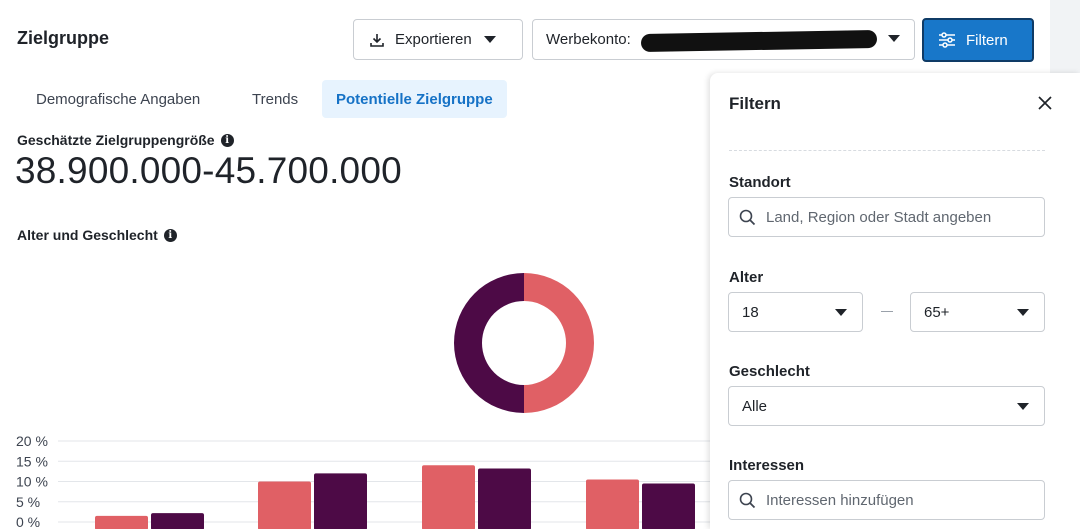  I want to click on age-label: Alter, so click(746, 277).